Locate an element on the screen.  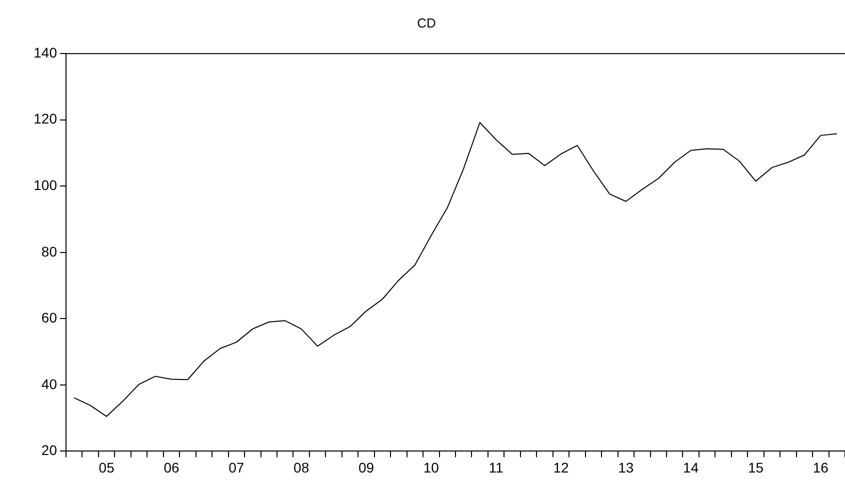
x-tick-label: 10 is located at coordinates (431, 467).